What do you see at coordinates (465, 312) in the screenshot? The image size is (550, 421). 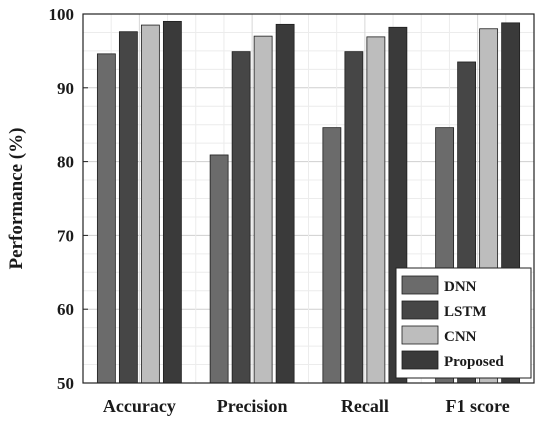 I see `legend-label: LSTM` at bounding box center [465, 312].